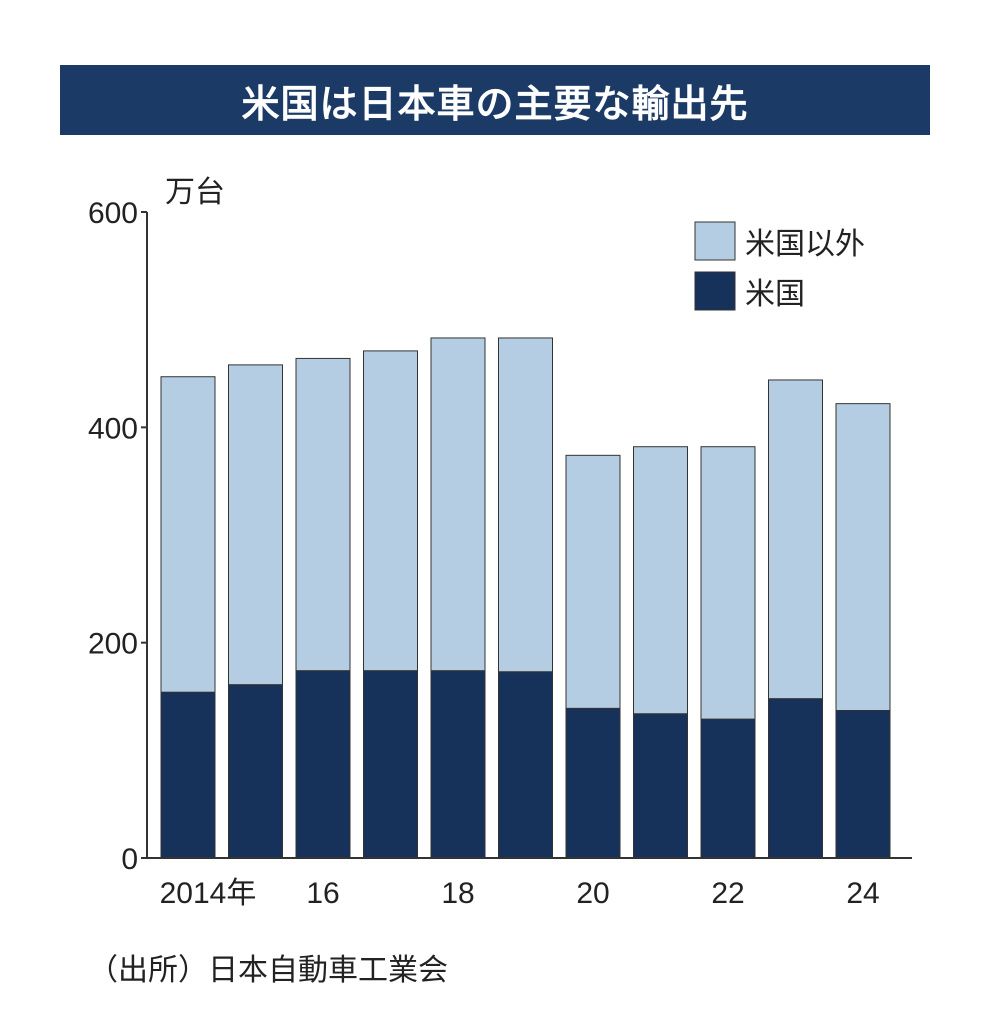  What do you see at coordinates (728, 788) in the screenshot?
I see `bar-us-2022` at bounding box center [728, 788].